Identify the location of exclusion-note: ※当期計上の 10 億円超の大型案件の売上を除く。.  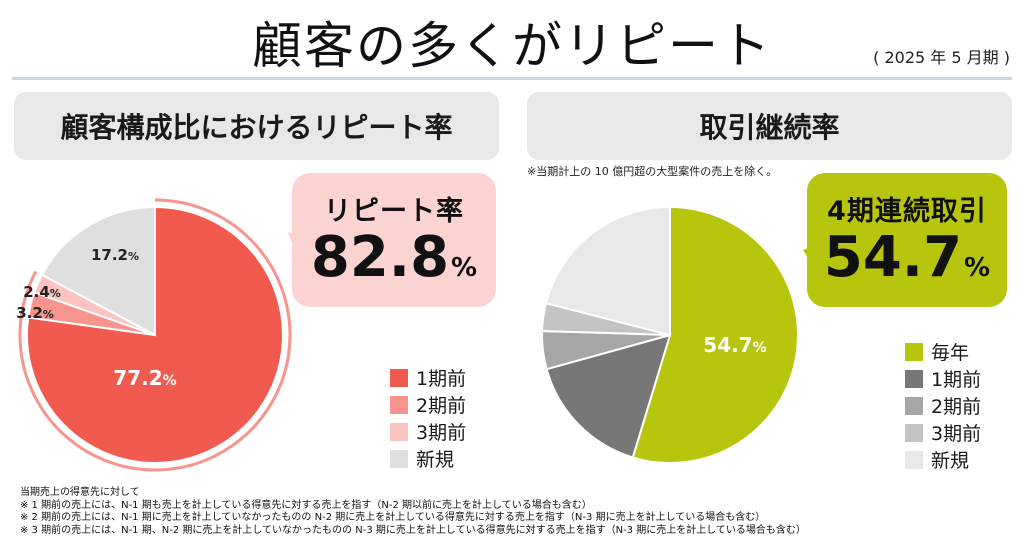
(652, 171).